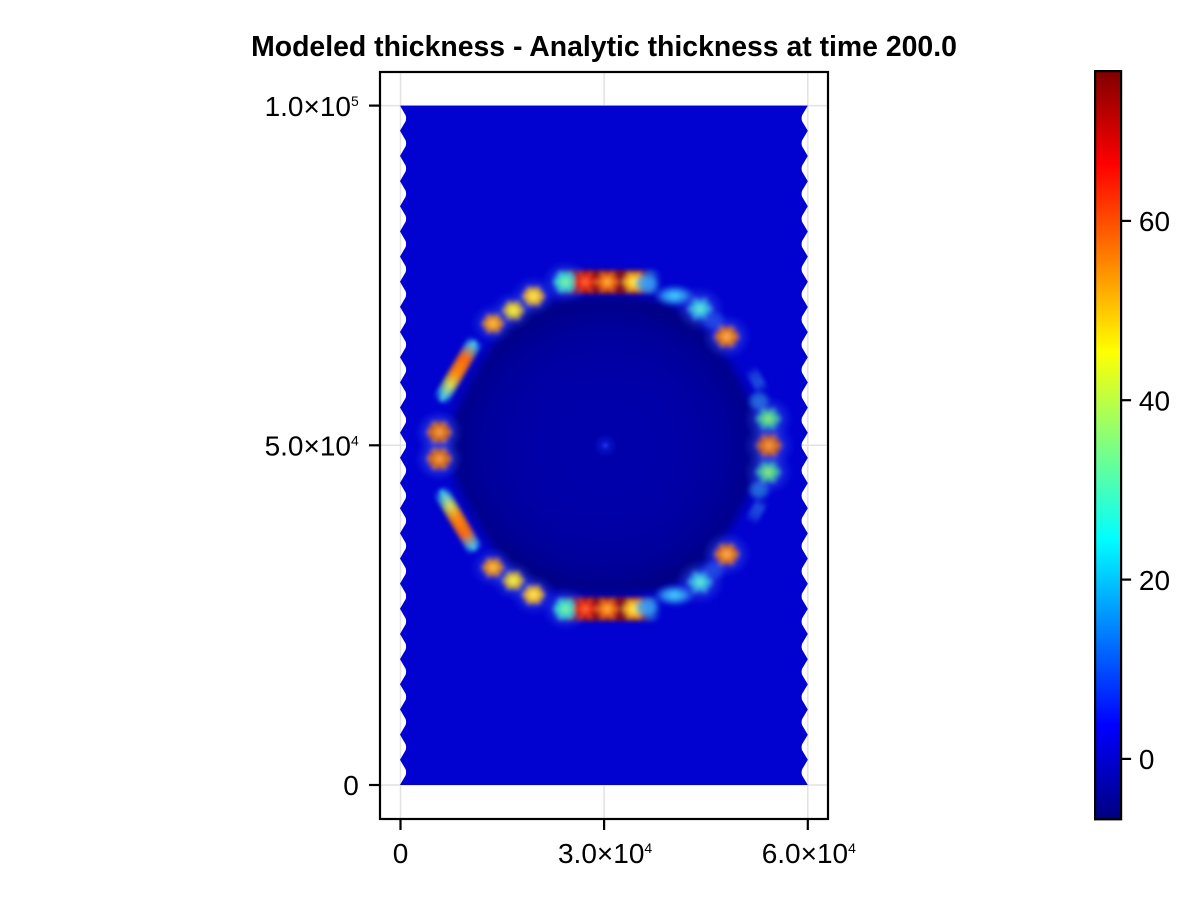 Image resolution: width=1200 pixels, height=900 pixels. Describe the element at coordinates (809, 853) in the screenshot. I see `svg-text: 6.0×10⁴` at that location.